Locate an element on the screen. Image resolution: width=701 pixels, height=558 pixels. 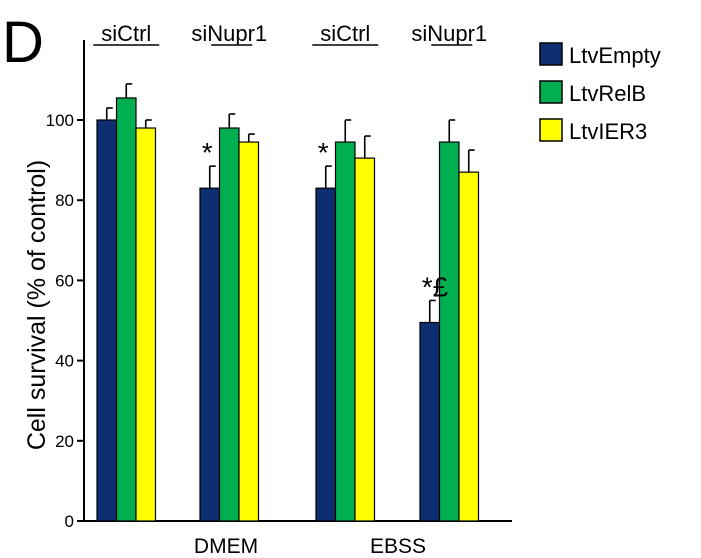
y-tick-label: 80 is located at coordinates (64, 200).